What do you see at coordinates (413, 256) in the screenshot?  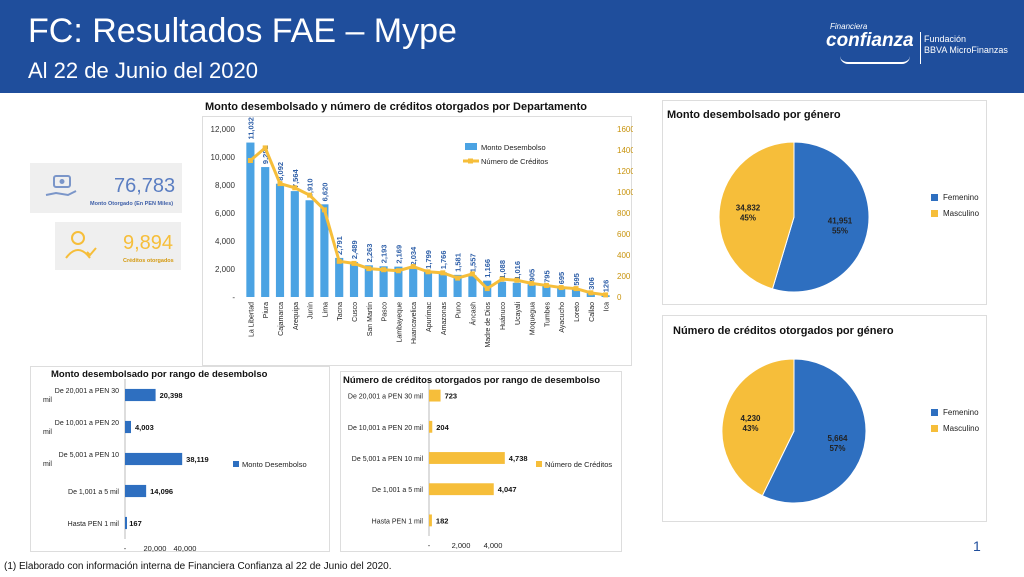 I see `dept-bar-label: 2,034` at bounding box center [413, 256].